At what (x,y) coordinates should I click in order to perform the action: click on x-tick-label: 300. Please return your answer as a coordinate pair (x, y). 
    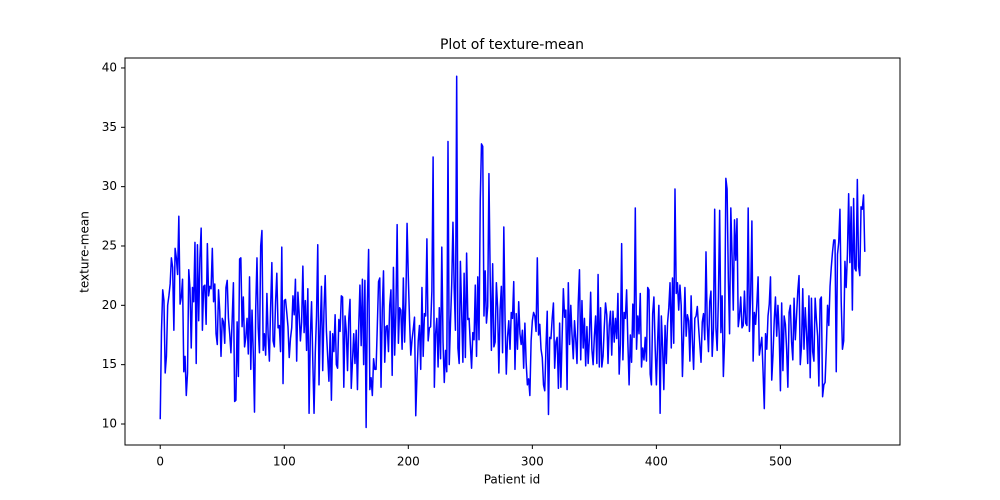
    Looking at the image, I should click on (532, 462).